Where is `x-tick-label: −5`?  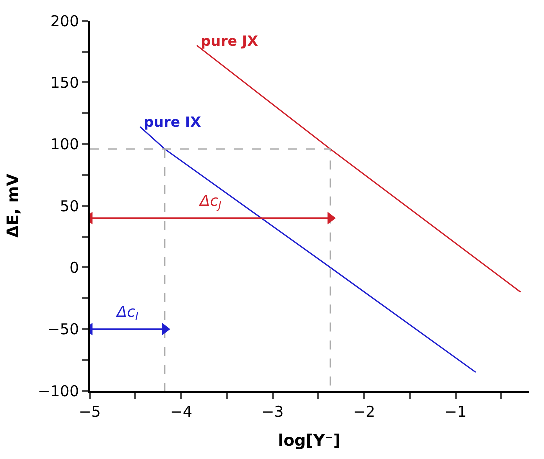 x-tick-label: −5 is located at coordinates (90, 411).